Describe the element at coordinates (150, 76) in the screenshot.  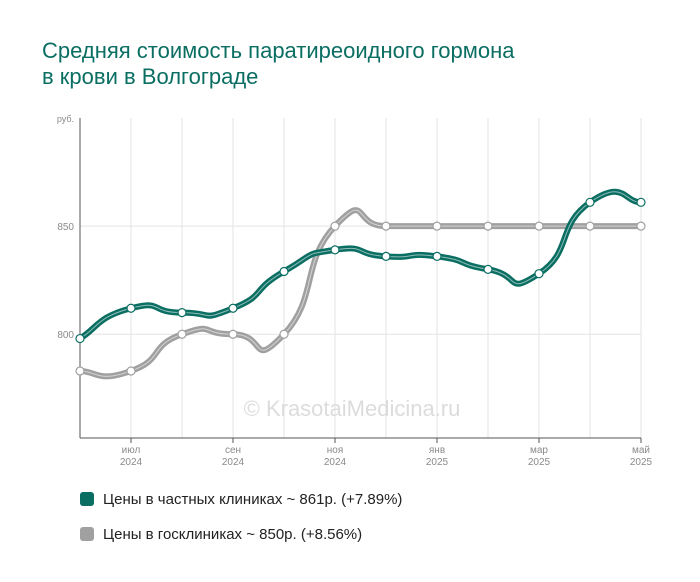
I see `chart-title-line2: в крови в Волгограде` at that location.